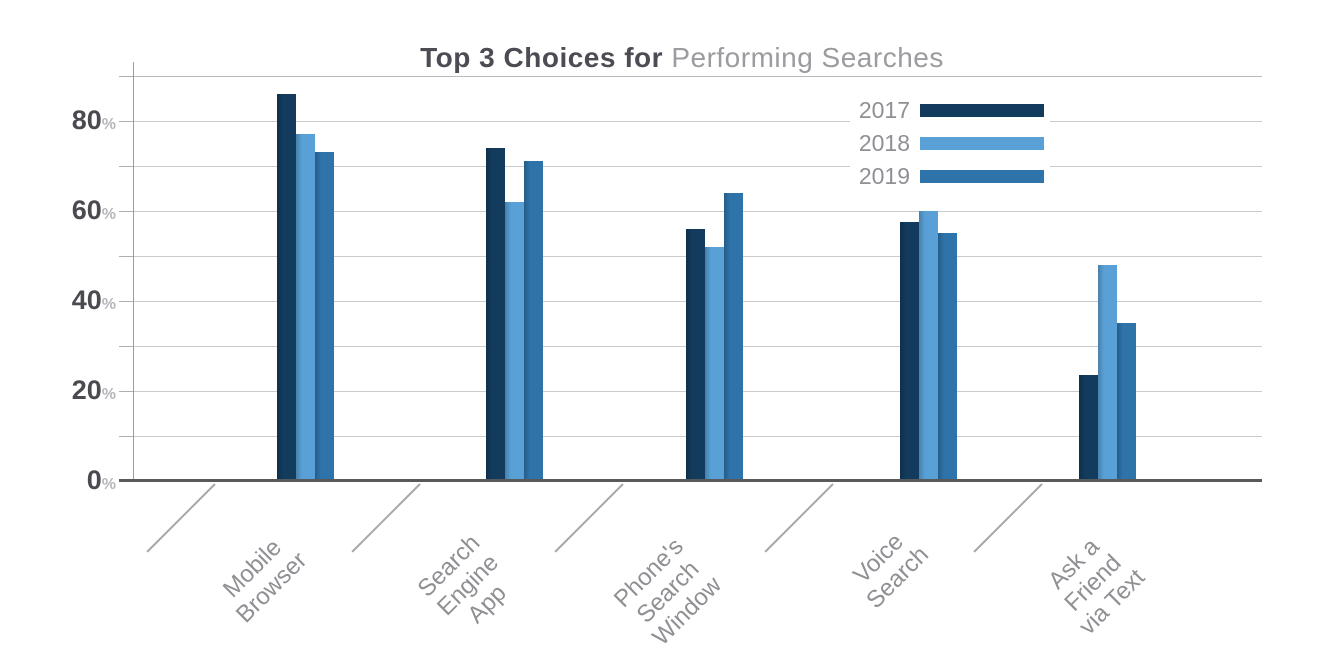 The image size is (1328, 666). Describe the element at coordinates (126, 256) in the screenshot. I see `y-tick-50pct` at that location.